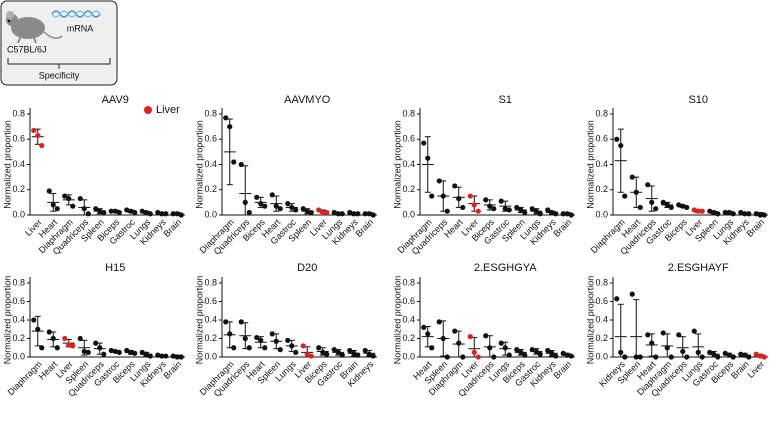 The height and width of the screenshot is (430, 780). What do you see at coordinates (698, 100) in the screenshot?
I see `chart-title: S10` at bounding box center [698, 100].